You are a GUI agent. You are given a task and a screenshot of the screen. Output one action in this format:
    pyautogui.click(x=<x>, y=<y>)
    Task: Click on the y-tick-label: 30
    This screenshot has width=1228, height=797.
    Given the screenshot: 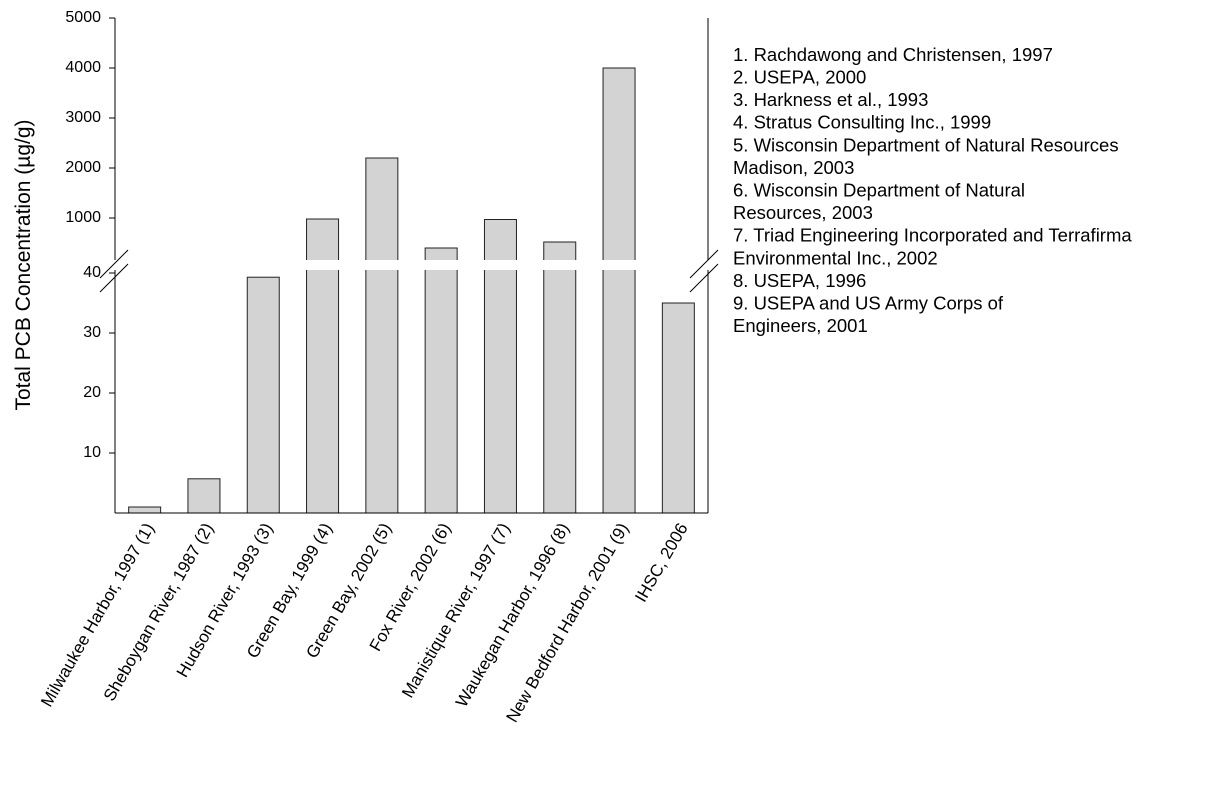 What is the action you would take?
    pyautogui.click(x=92, y=332)
    